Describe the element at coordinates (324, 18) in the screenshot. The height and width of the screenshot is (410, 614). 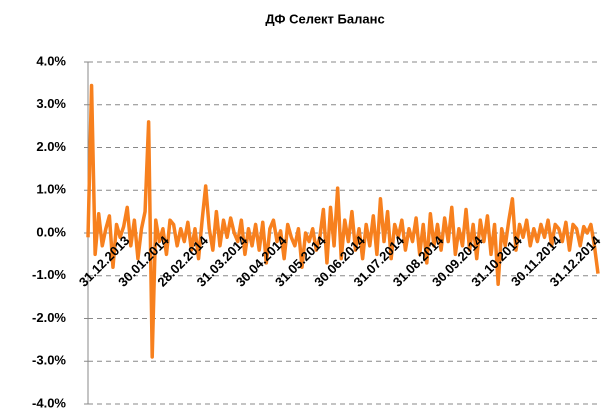
I see `chart-title: ДФ Селект Баланс` at that location.